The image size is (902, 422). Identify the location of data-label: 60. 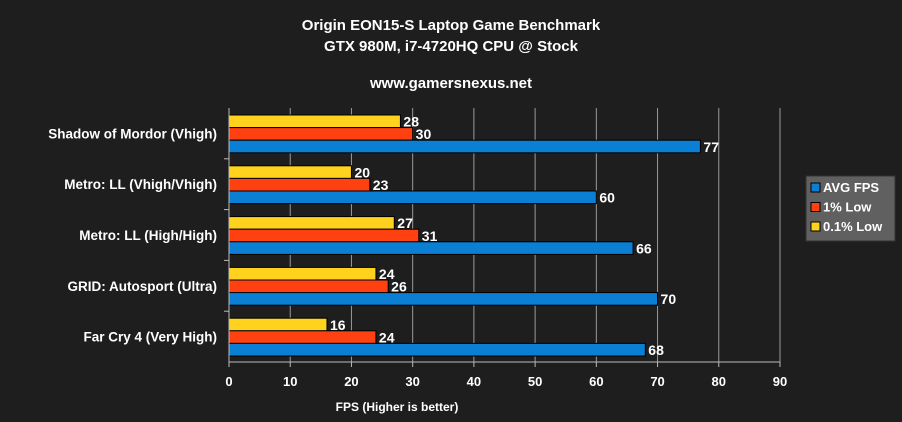
(607, 198).